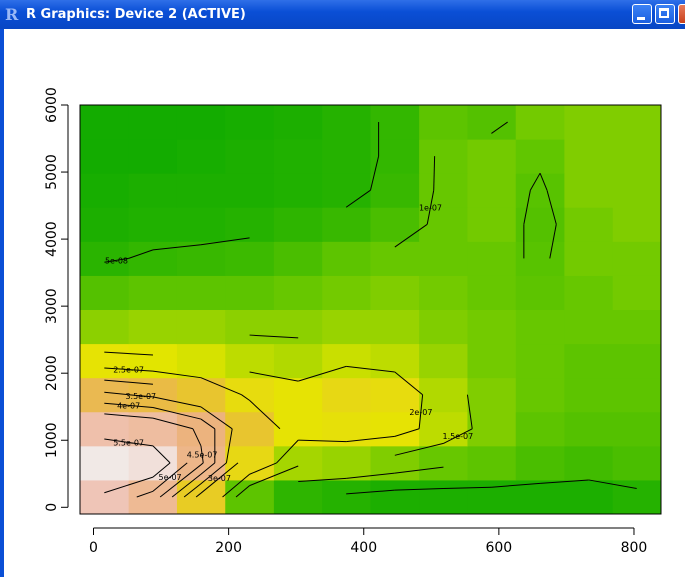  I want to click on contour-label: 4.5e-07, so click(202, 454).